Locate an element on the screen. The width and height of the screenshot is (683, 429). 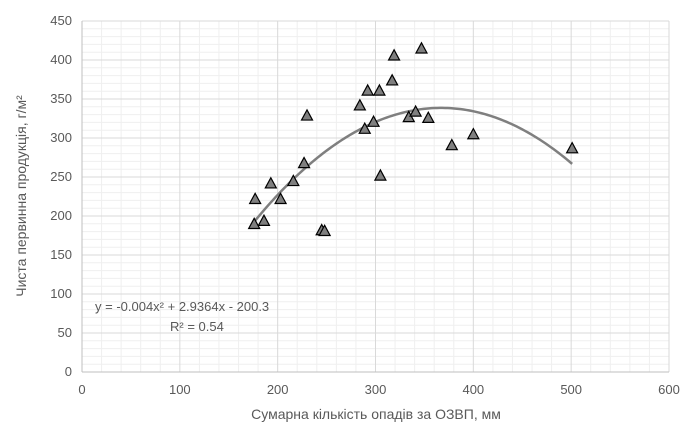
y-tick-label: 150 is located at coordinates (61, 254).